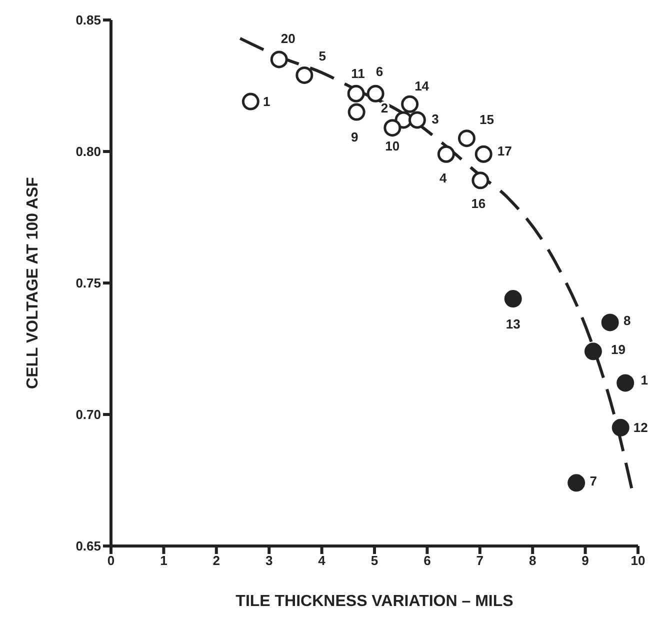 Image resolution: width=649 pixels, height=623 pixels. I want to click on x-tick-label: 1, so click(164, 560).